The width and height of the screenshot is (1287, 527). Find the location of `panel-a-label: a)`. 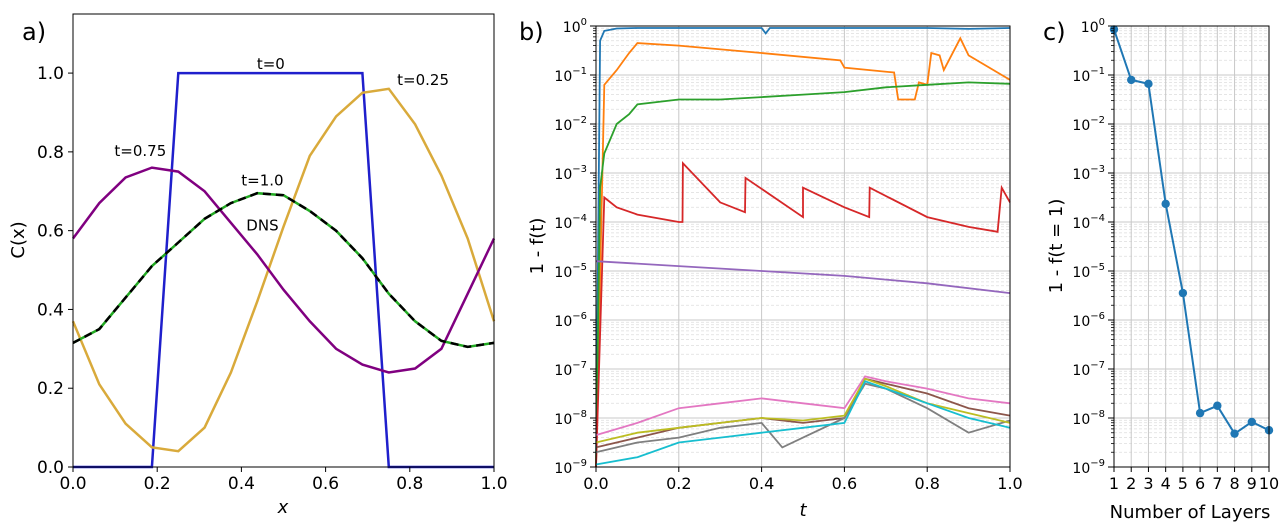

panel-a-label: a) is located at coordinates (34, 32).